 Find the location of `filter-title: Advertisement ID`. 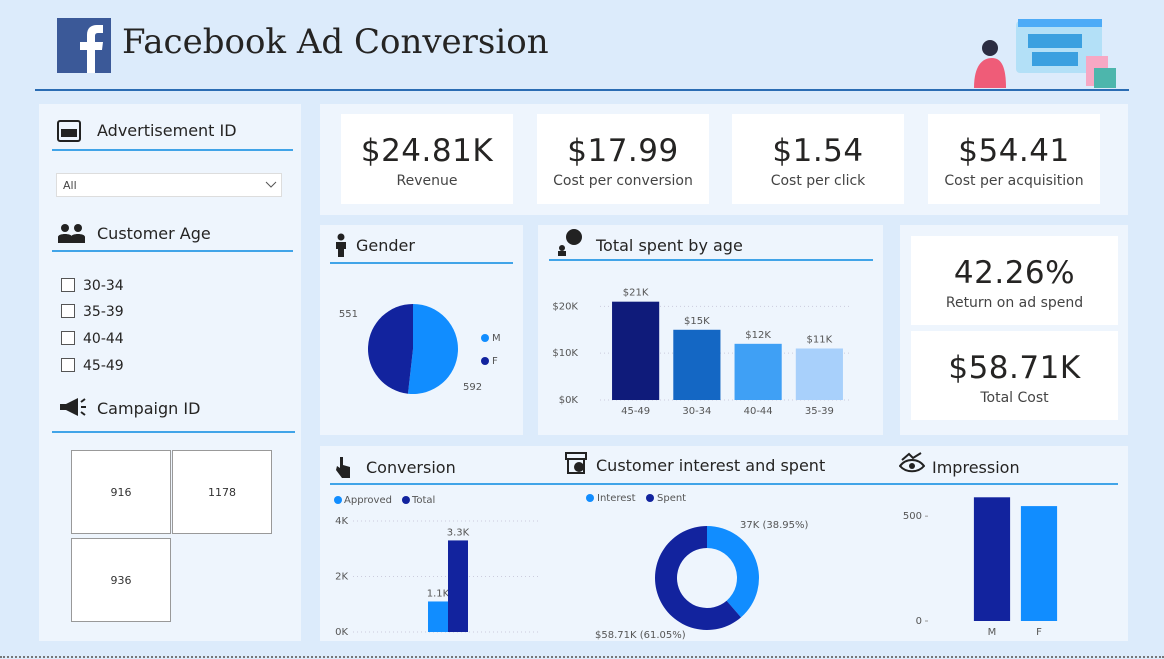

filter-title: Advertisement ID is located at coordinates (167, 130).